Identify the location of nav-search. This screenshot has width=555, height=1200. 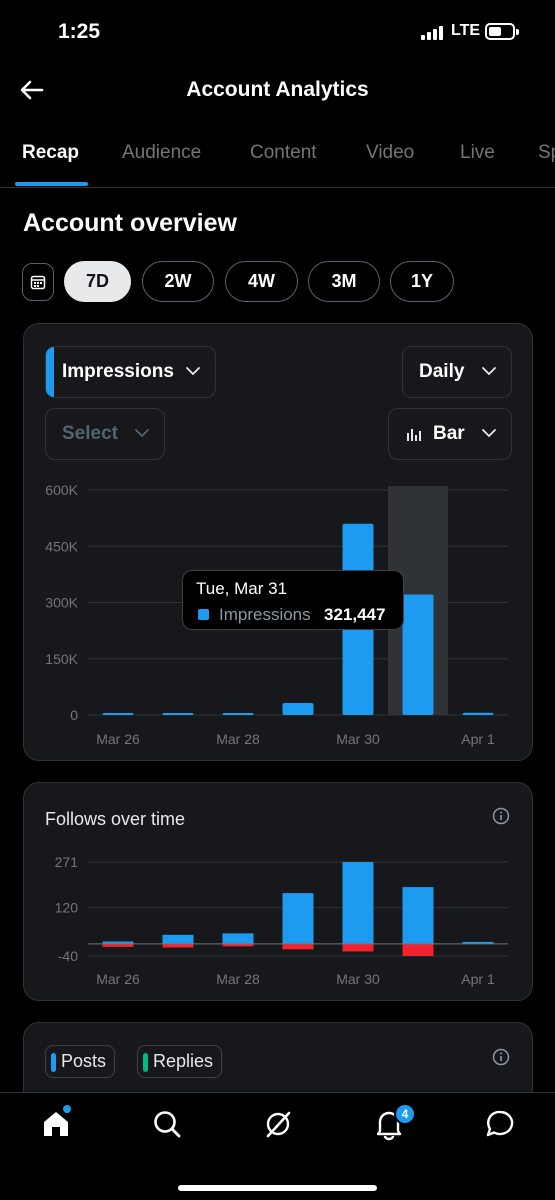
(167, 1124).